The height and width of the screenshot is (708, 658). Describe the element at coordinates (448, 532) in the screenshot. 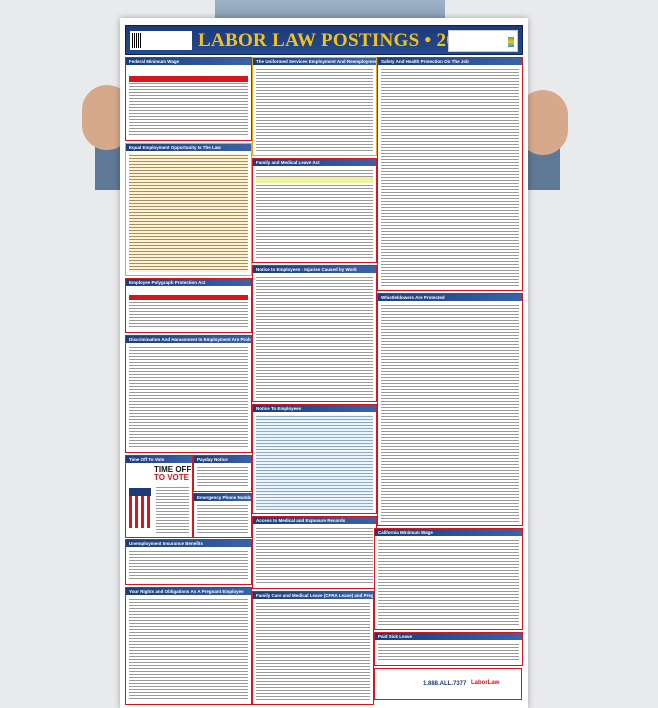

I see `section-title: California Minimum Wage` at that location.